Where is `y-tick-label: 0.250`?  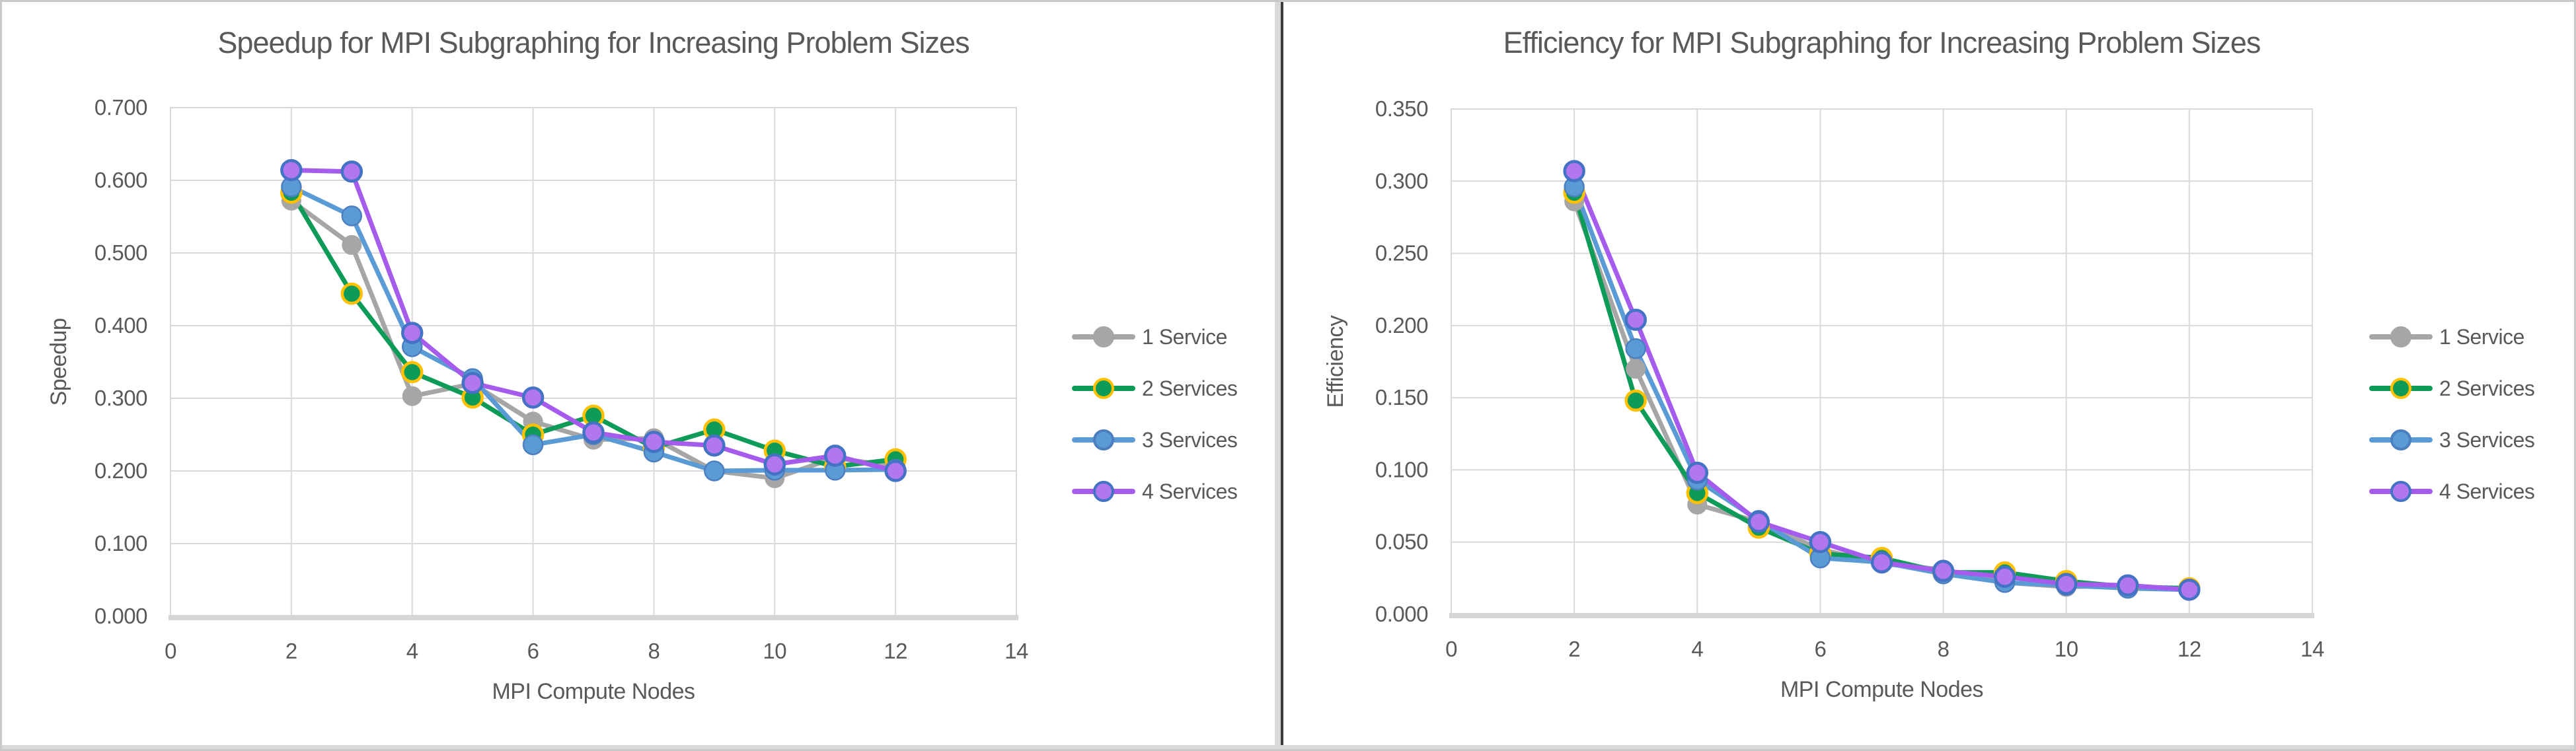 y-tick-label: 0.250 is located at coordinates (1402, 253).